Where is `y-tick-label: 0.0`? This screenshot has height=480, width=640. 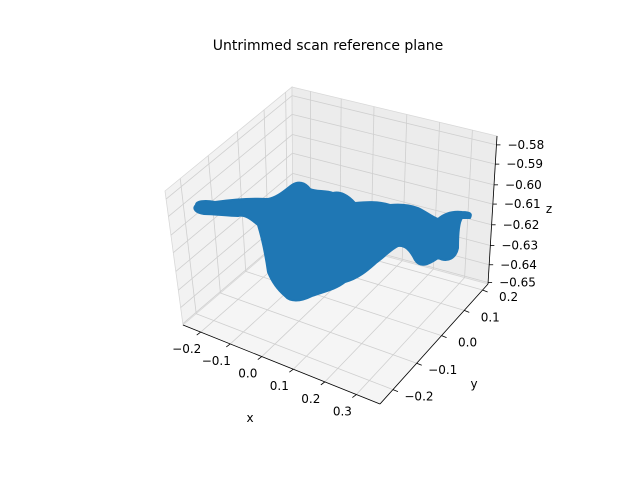 y-tick-label: 0.0 is located at coordinates (467, 343).